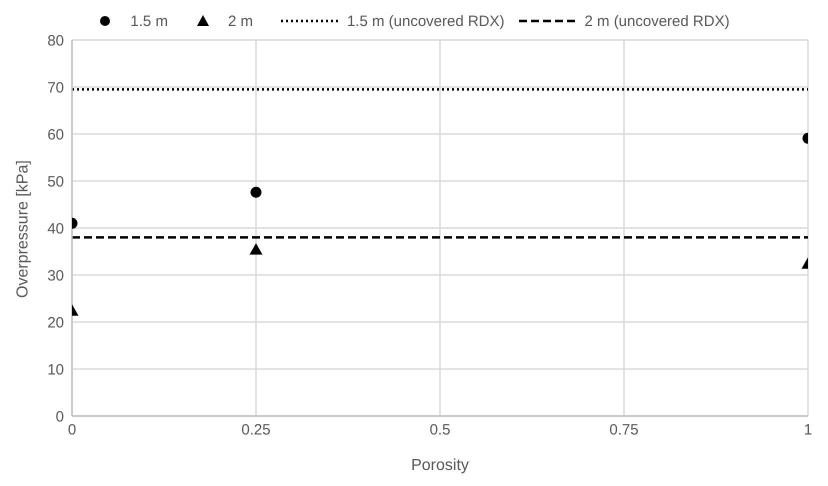 This screenshot has height=486, width=828. I want to click on x-tick-label: 0.5, so click(440, 430).